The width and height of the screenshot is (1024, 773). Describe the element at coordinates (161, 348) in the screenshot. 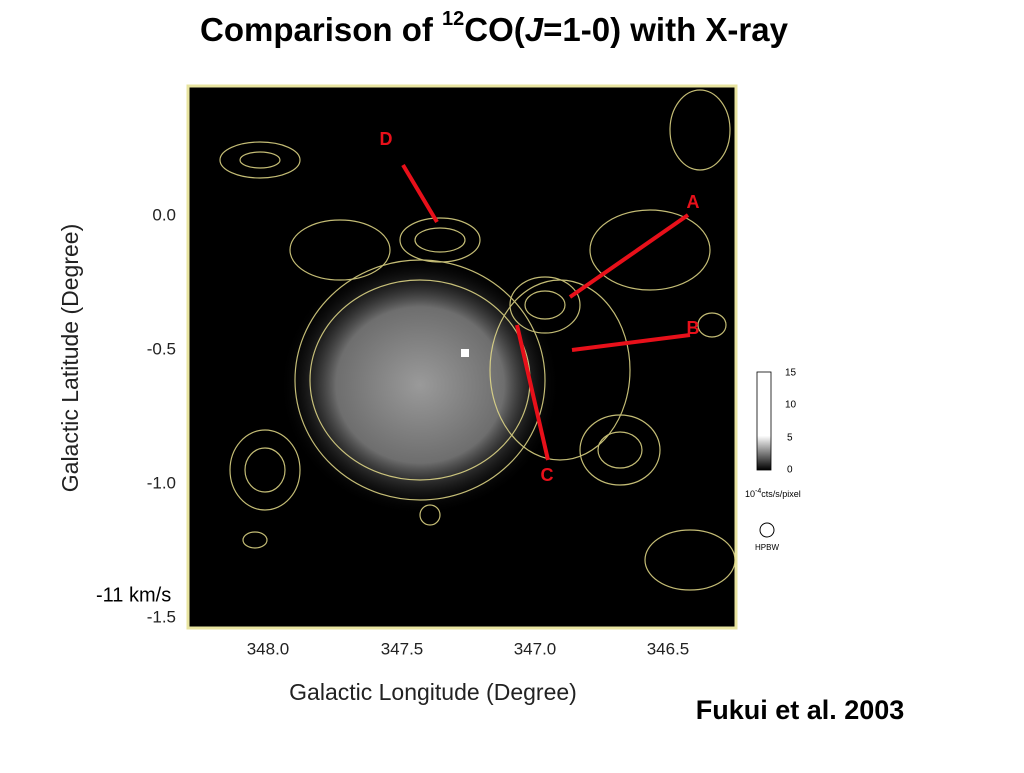

I see `y-tick-label: -0.5` at that location.